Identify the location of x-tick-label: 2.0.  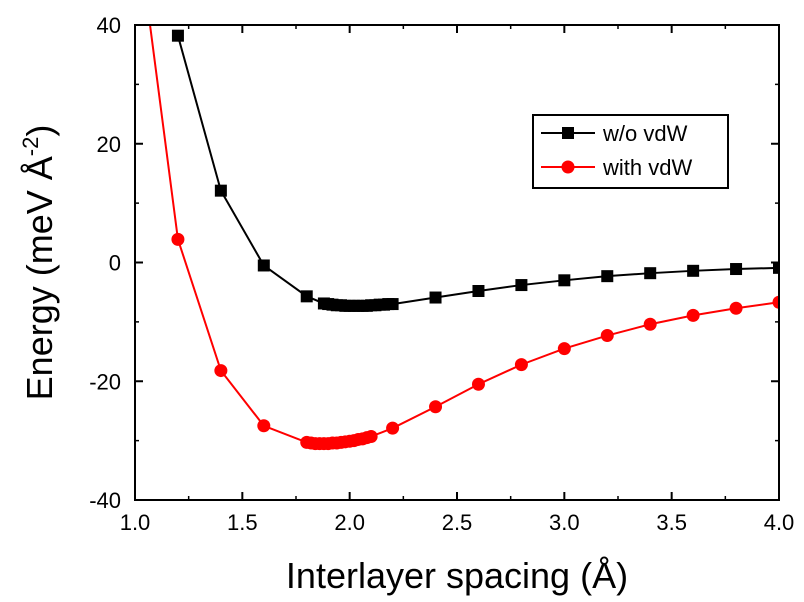
(349, 522).